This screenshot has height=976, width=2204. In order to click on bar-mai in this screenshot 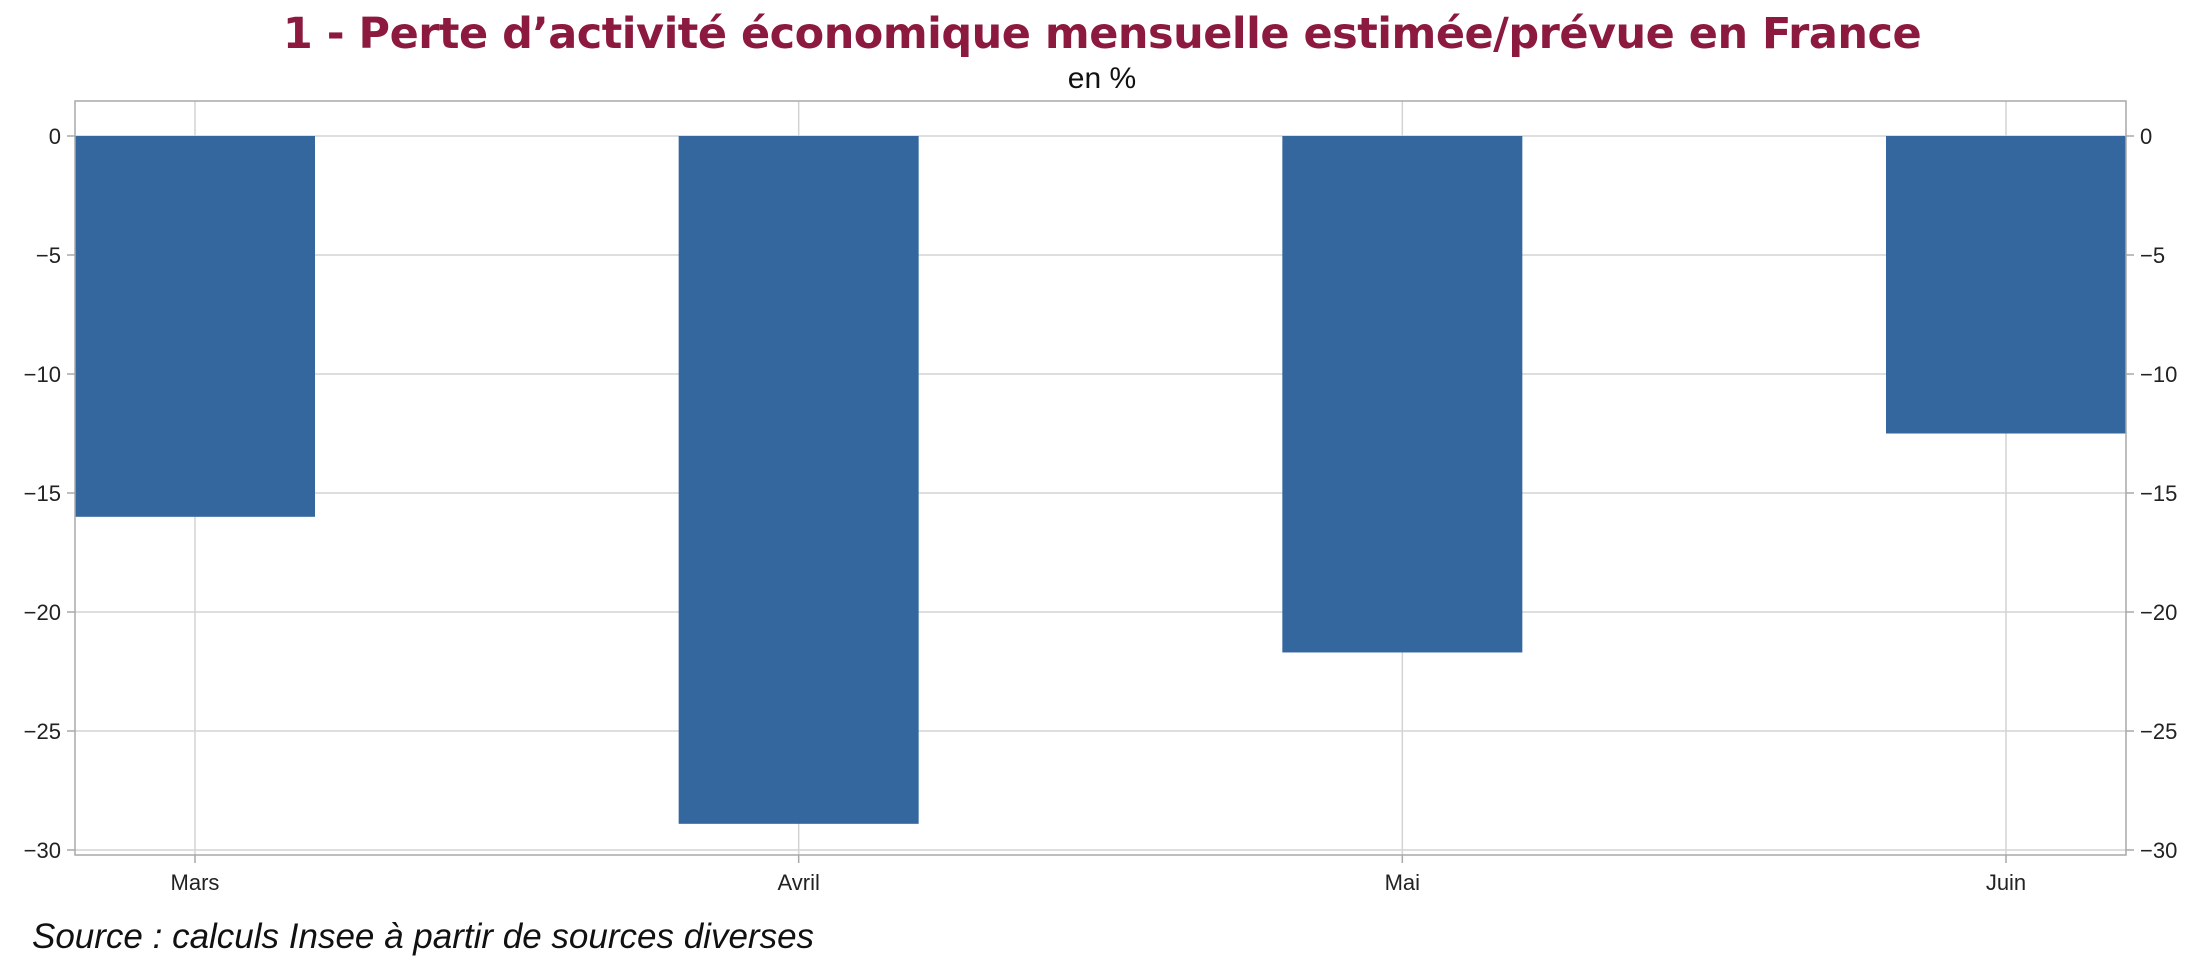, I will do `click(1402, 394)`.